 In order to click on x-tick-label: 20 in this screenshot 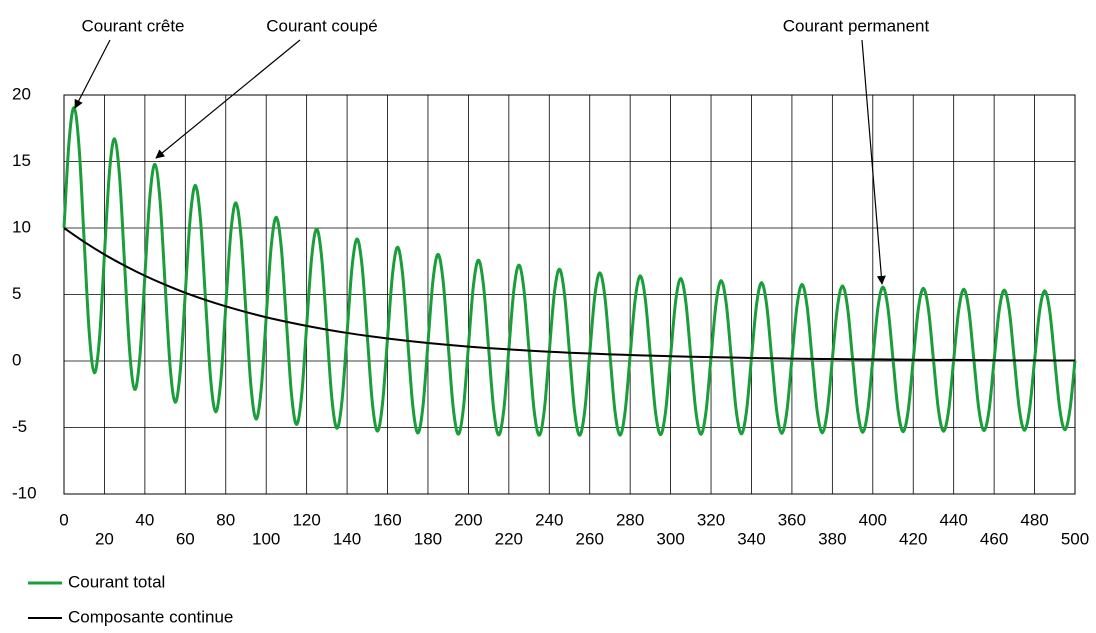, I will do `click(104, 538)`.